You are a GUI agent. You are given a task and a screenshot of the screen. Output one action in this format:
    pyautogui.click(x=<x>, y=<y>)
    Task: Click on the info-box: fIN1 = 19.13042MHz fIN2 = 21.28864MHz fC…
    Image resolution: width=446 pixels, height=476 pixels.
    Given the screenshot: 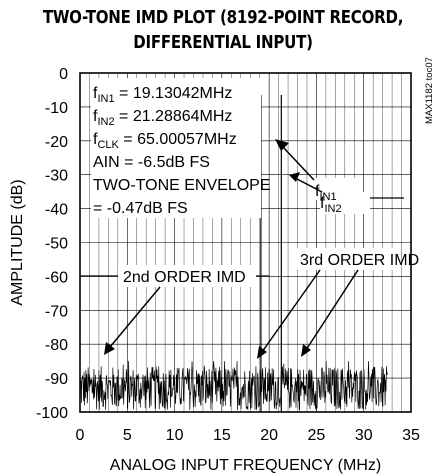 What is the action you would take?
    pyautogui.click(x=181, y=148)
    